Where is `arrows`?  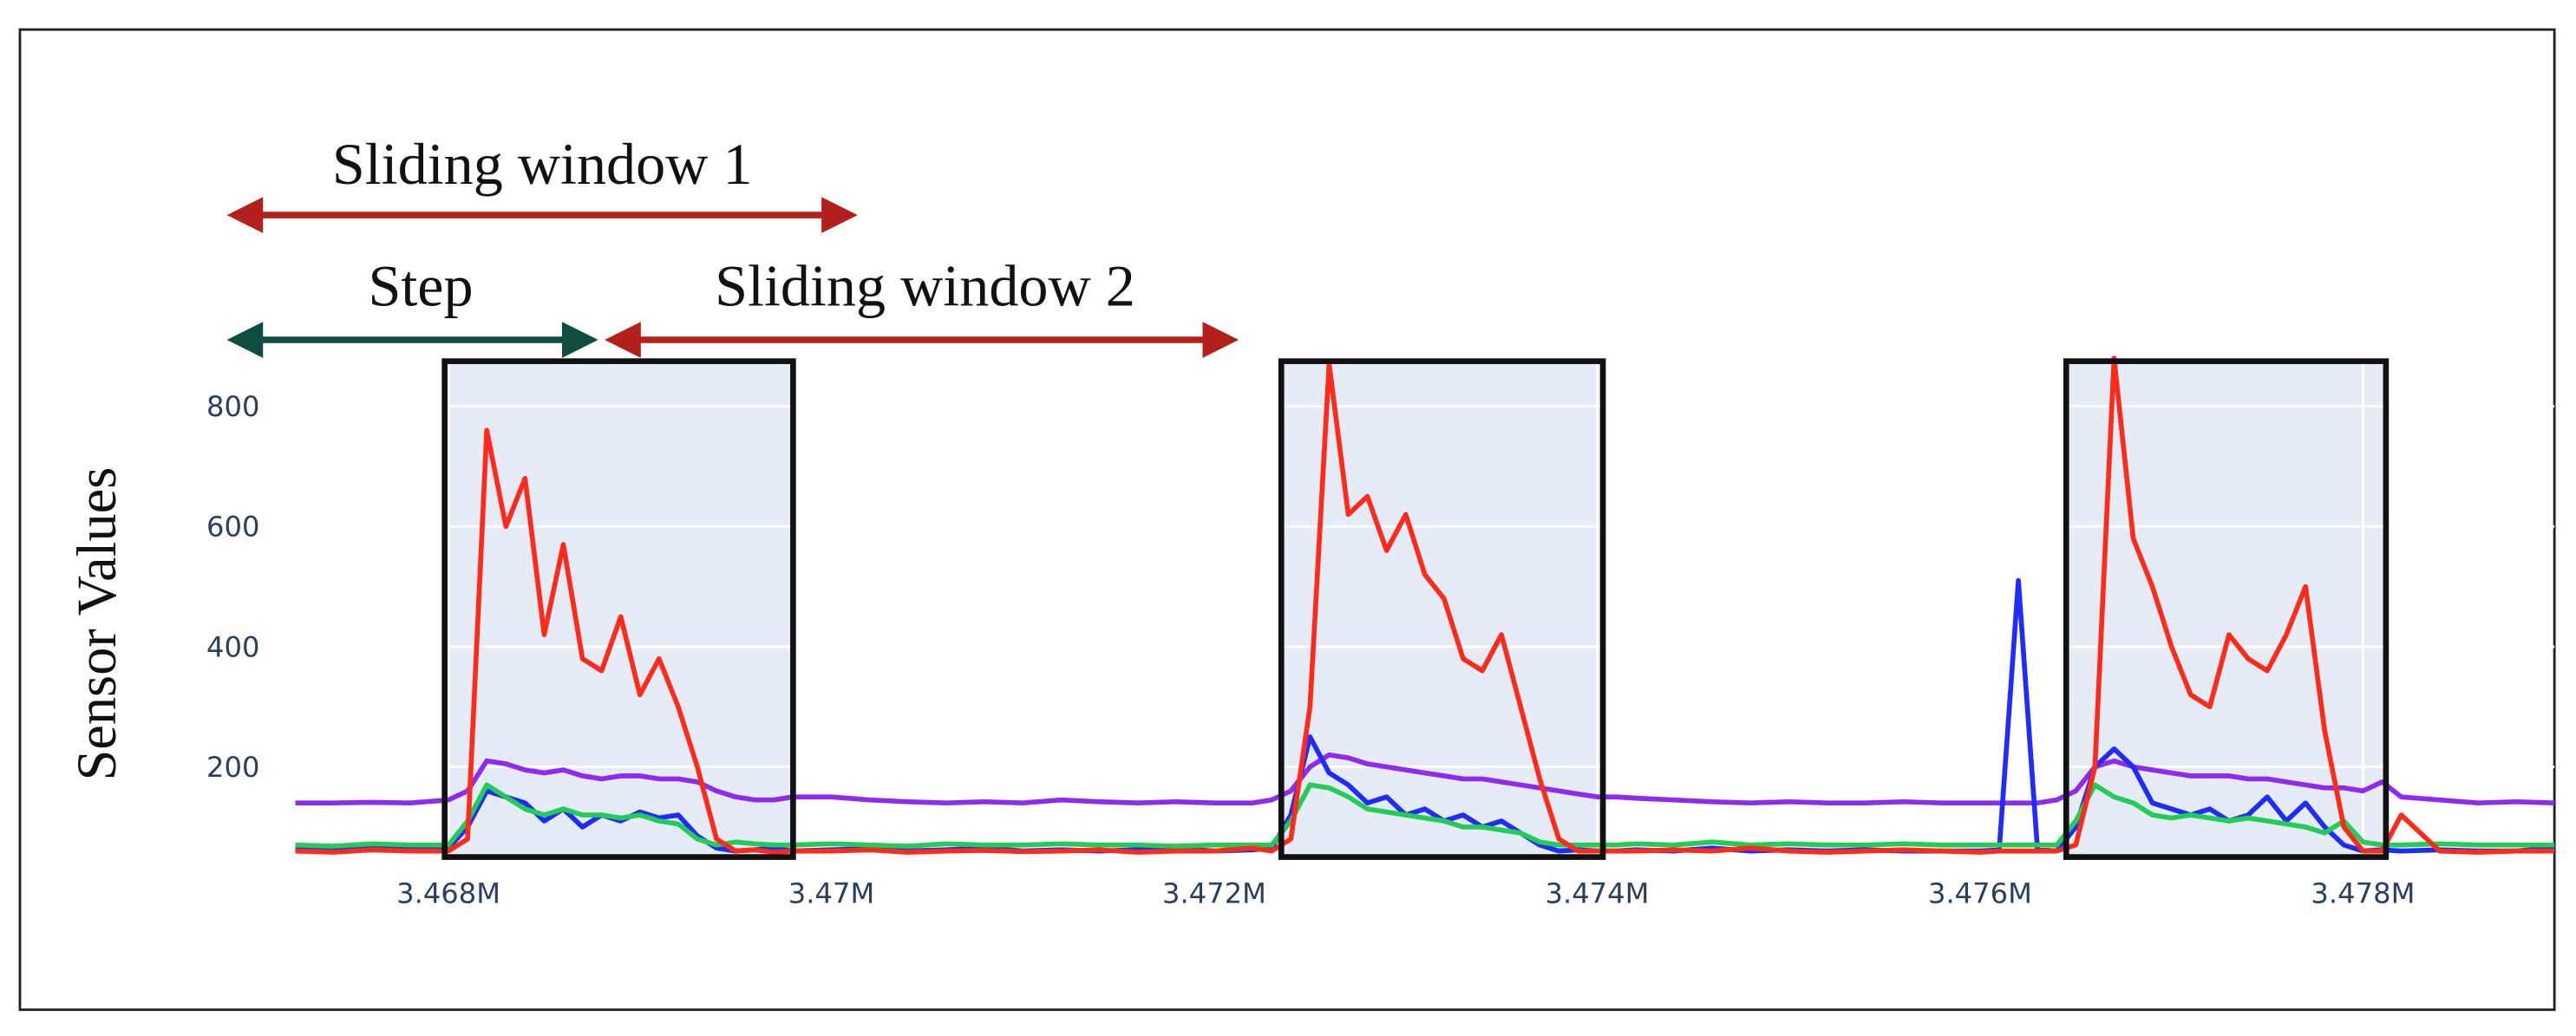 arrows is located at coordinates (732, 277).